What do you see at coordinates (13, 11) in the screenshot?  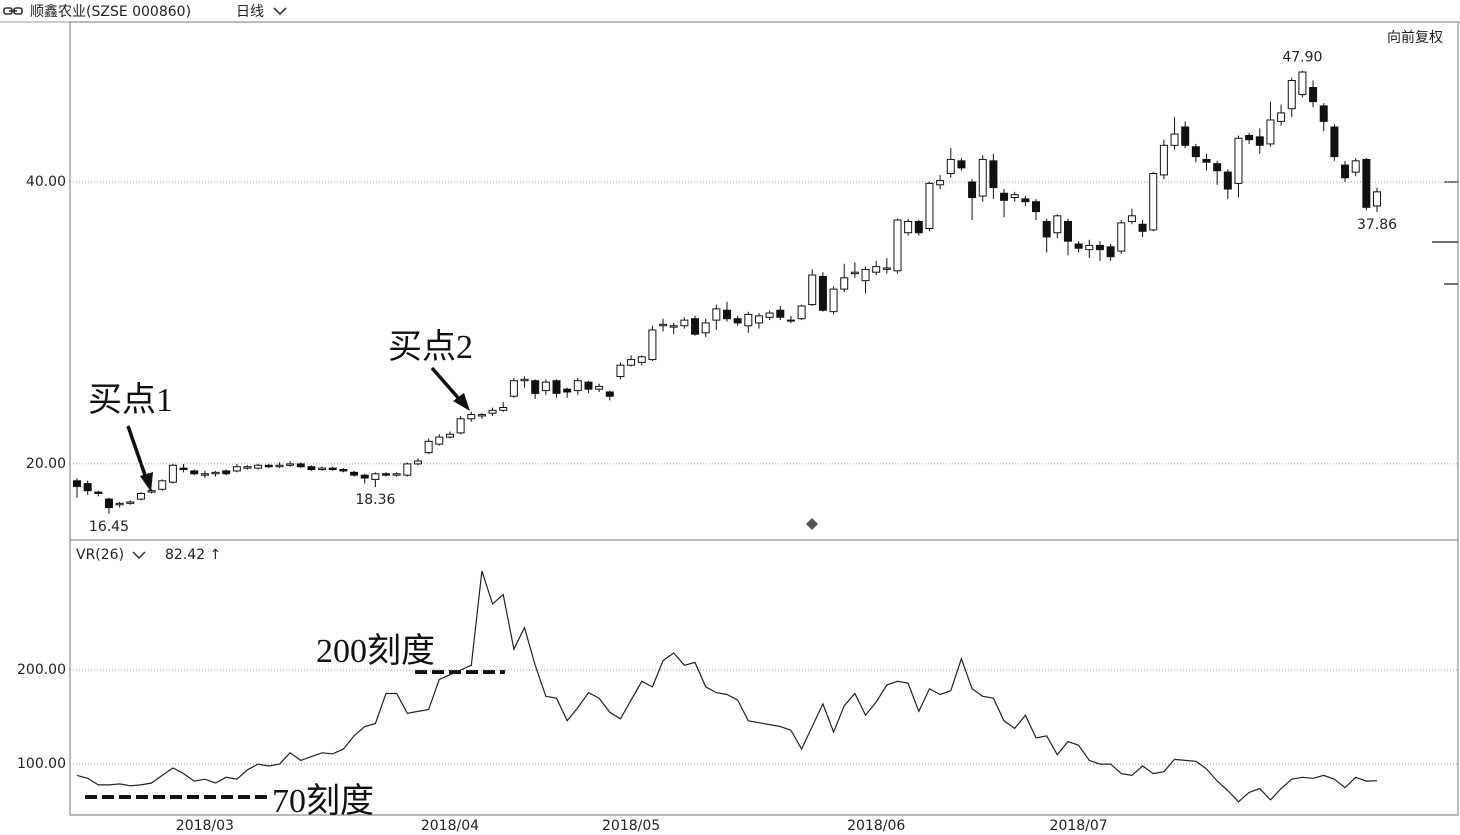 I see `link-icon` at bounding box center [13, 11].